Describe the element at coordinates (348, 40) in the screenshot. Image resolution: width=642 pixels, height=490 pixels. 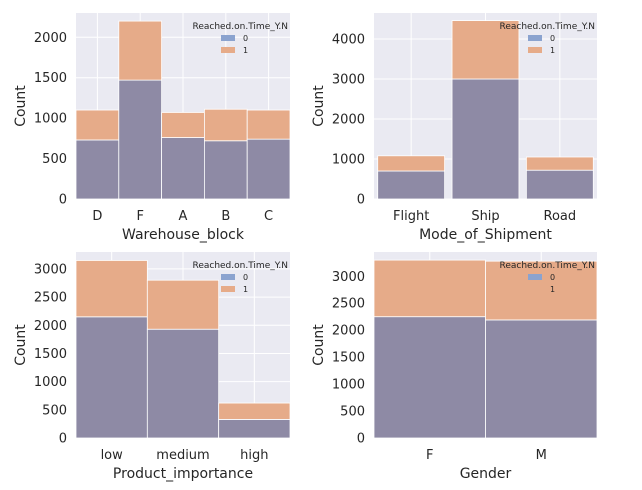
I see `y-tick-label: 4000` at that location.